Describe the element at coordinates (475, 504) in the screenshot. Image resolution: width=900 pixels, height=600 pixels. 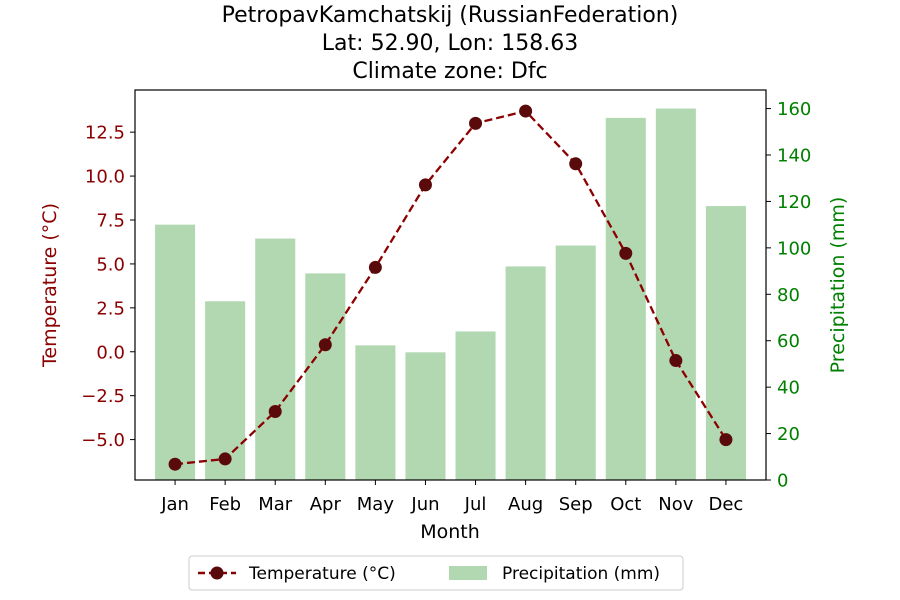
I see `x-tick-label-jul: Jul` at that location.